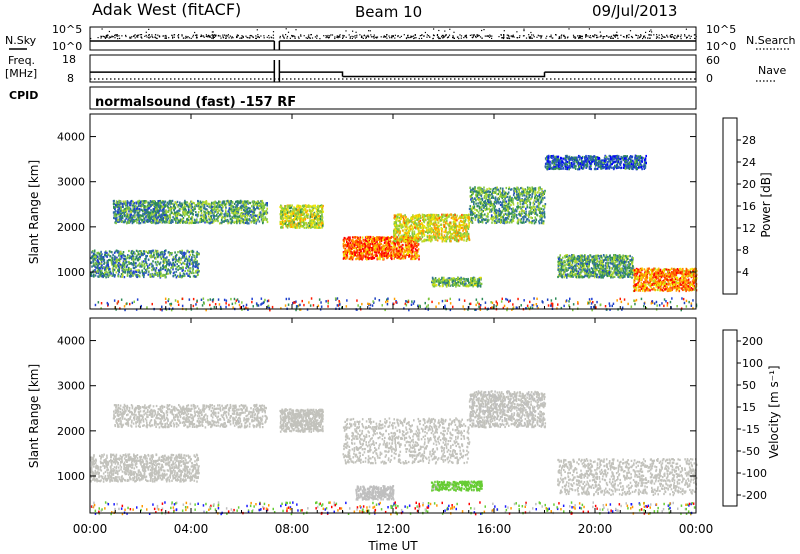 The image size is (800, 554). Describe the element at coordinates (713, 60) in the screenshot. I see `nave-tick-top: 60` at that location.